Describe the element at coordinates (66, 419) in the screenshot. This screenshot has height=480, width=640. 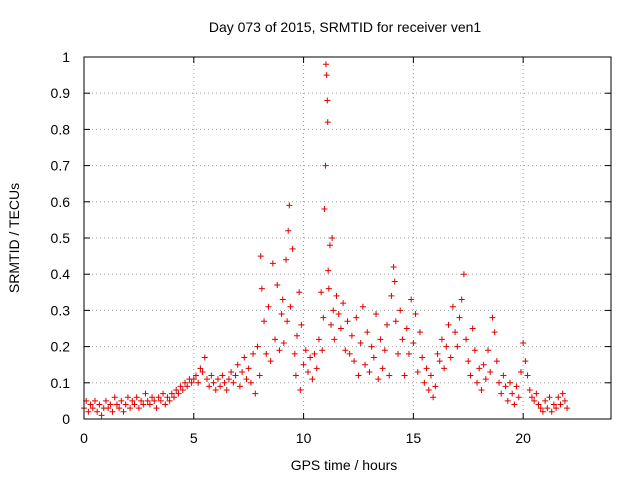
I see `y-tick-label: 0` at that location.